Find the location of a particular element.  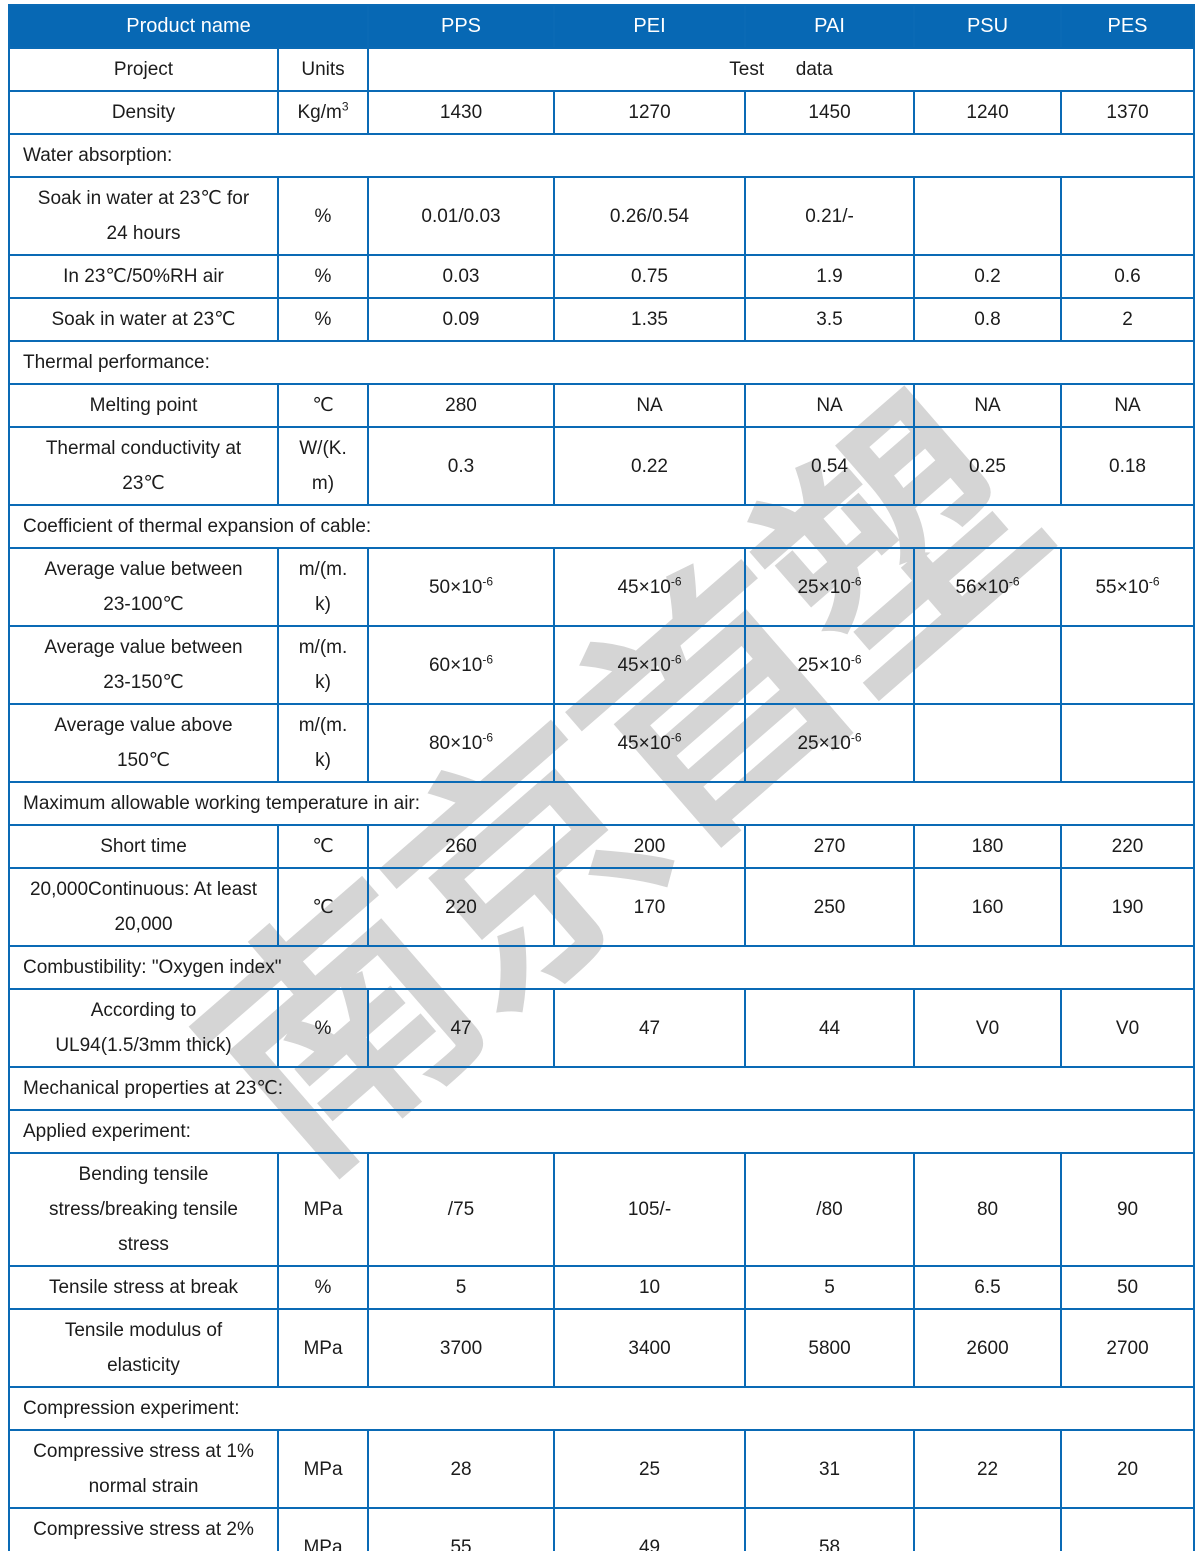

cell-value: 270 is located at coordinates (830, 846).